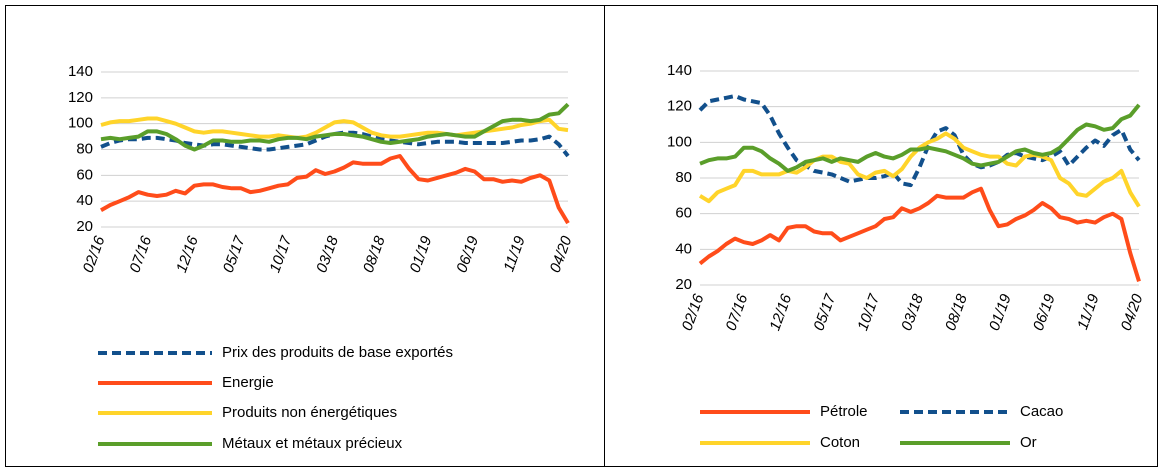  What do you see at coordinates (312, 443) in the screenshot?
I see `legend-label: Métaux et métaux précieux` at bounding box center [312, 443].